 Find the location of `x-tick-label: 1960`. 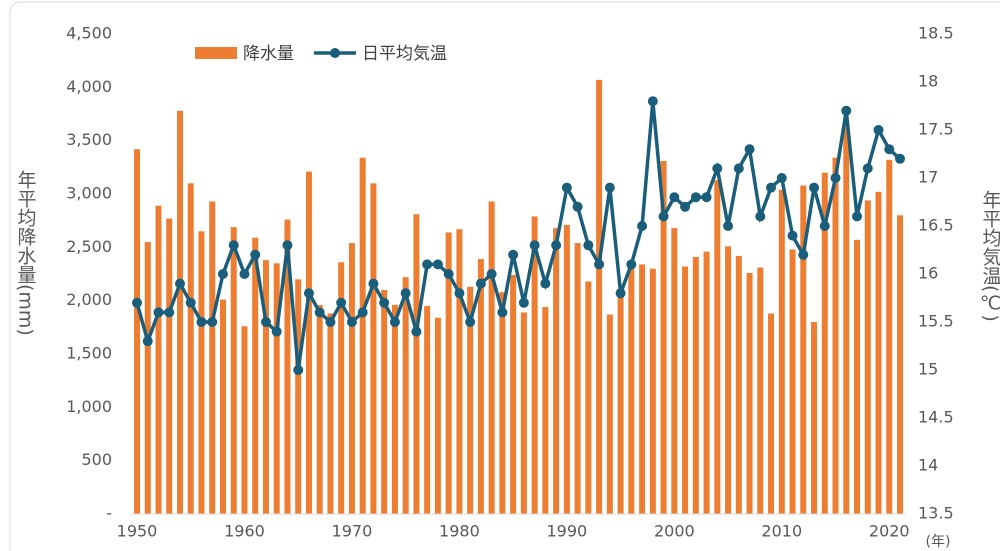

x-tick-label: 1960 is located at coordinates (244, 531).